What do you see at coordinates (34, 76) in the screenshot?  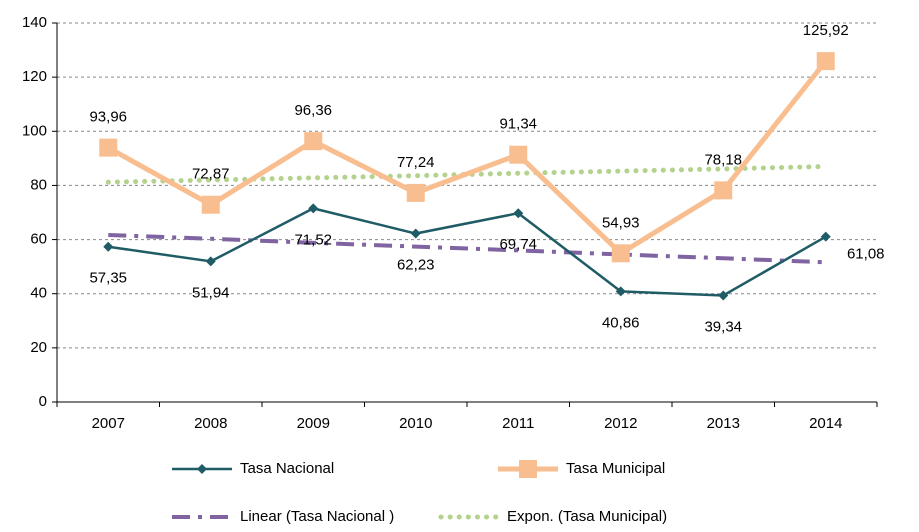 I see `y-tick-label: 120` at bounding box center [34, 76].